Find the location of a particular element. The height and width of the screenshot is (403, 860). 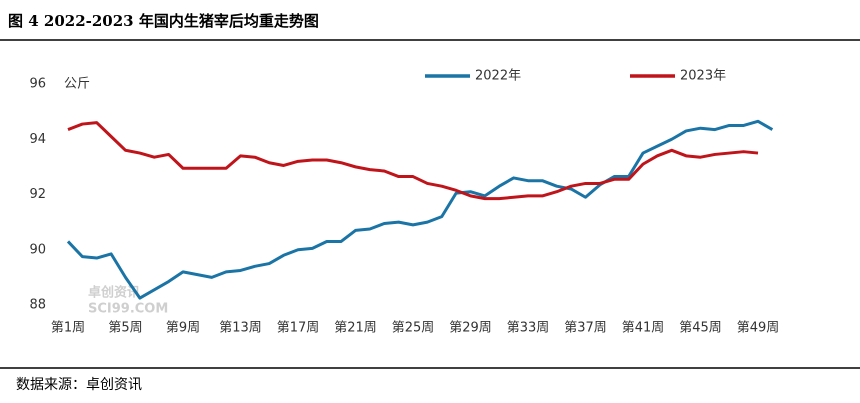

x-tick-label: 第25周 is located at coordinates (413, 328).